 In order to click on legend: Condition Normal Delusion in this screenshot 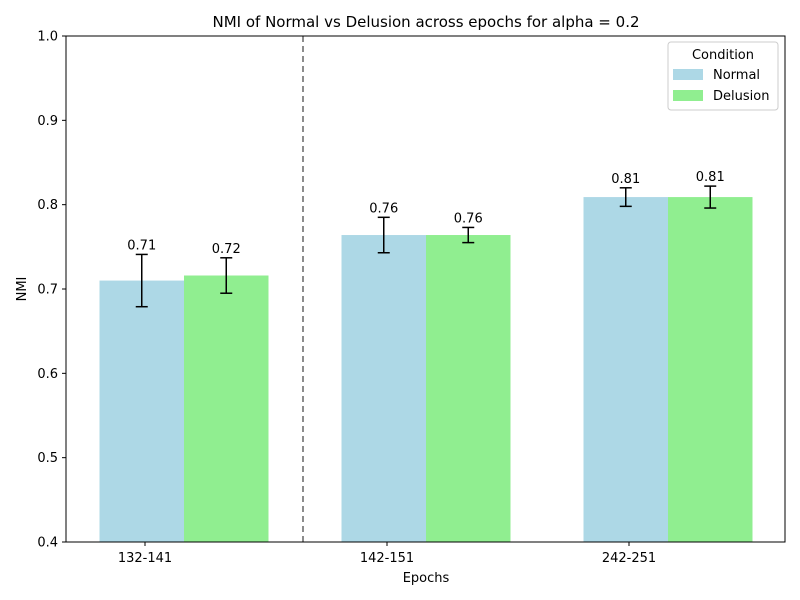, I will do `click(723, 76)`.